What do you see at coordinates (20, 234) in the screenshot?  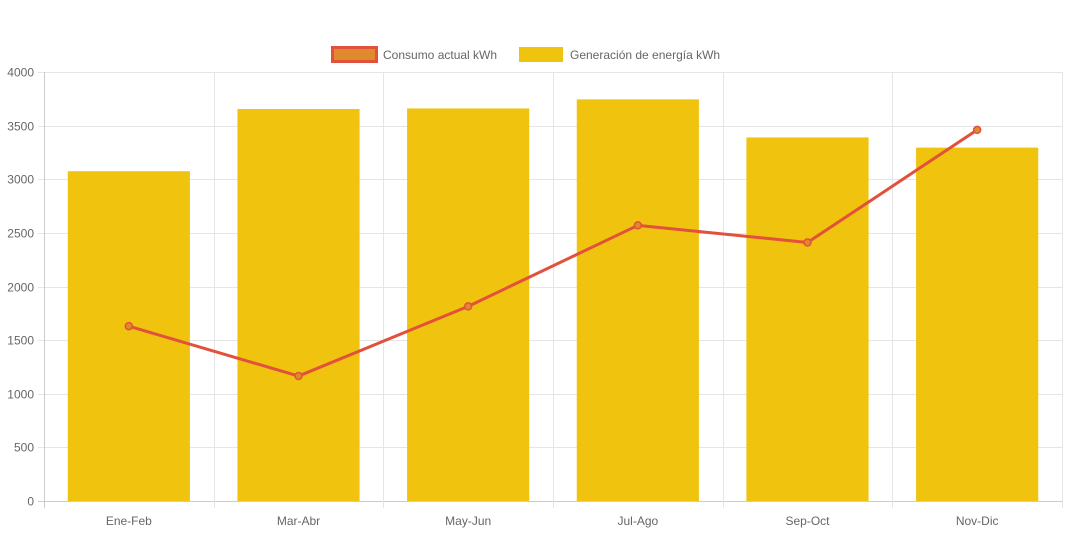 I see `y-tick-label: 2500` at bounding box center [20, 234].